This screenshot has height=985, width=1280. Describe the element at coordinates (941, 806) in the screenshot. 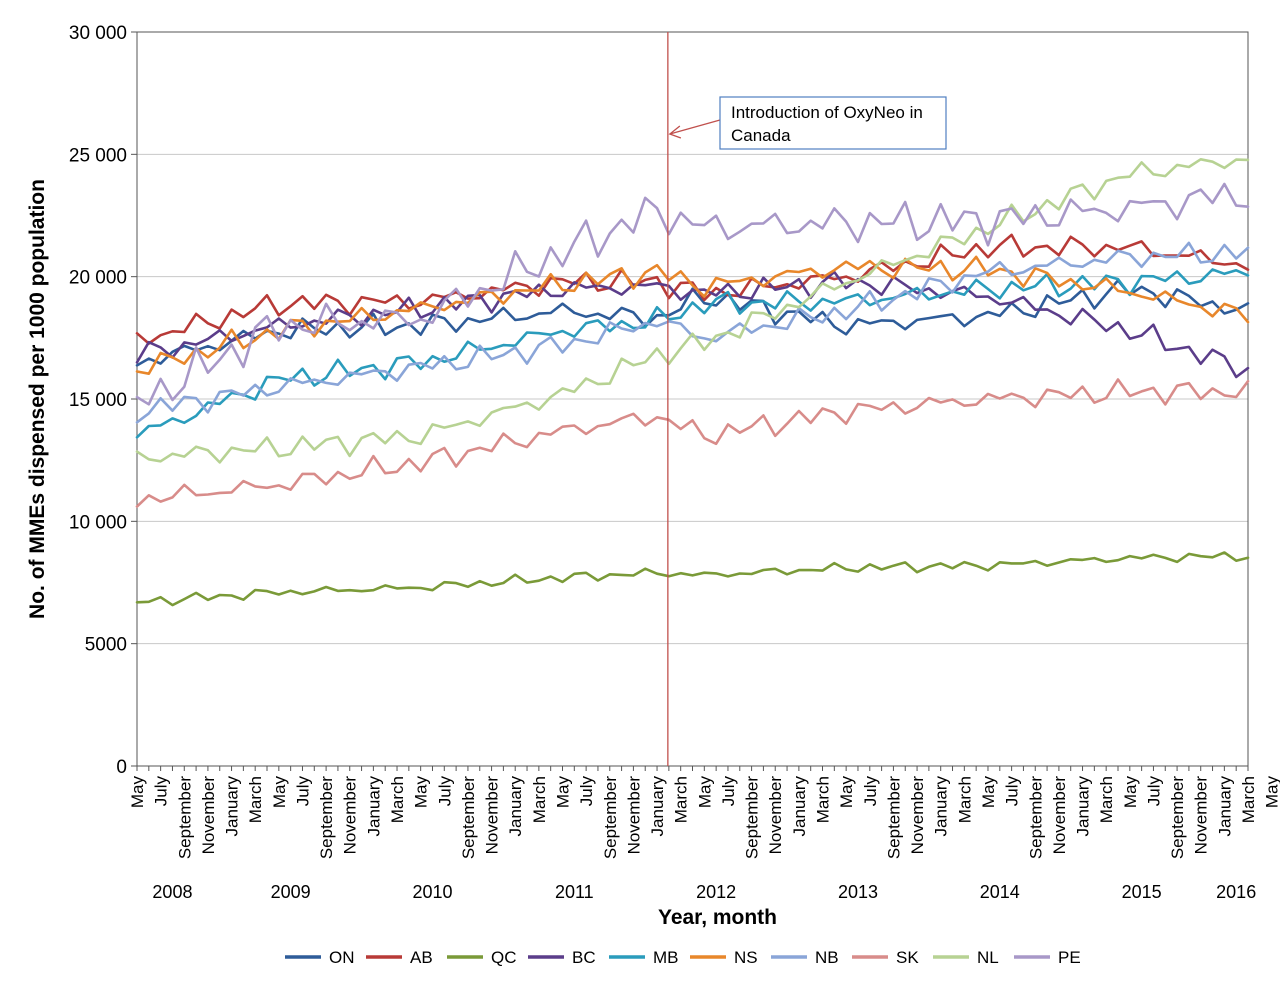

I see `x-tick-label-34: January` at that location.